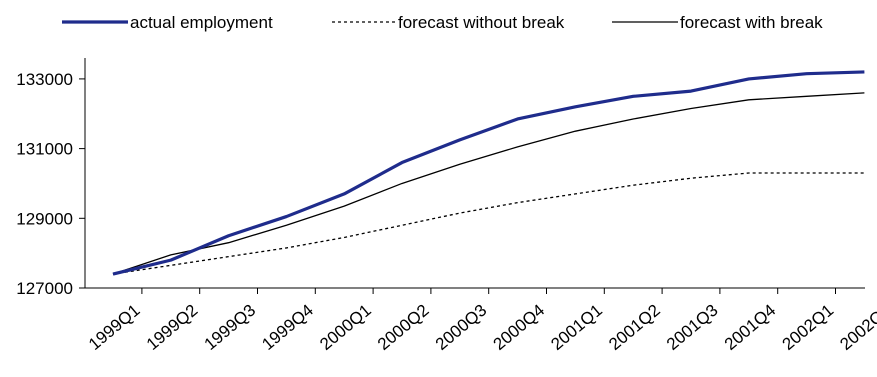 The height and width of the screenshot is (377, 877). Describe the element at coordinates (750, 327) in the screenshot. I see `x-tick-label: 2001Q4` at that location.